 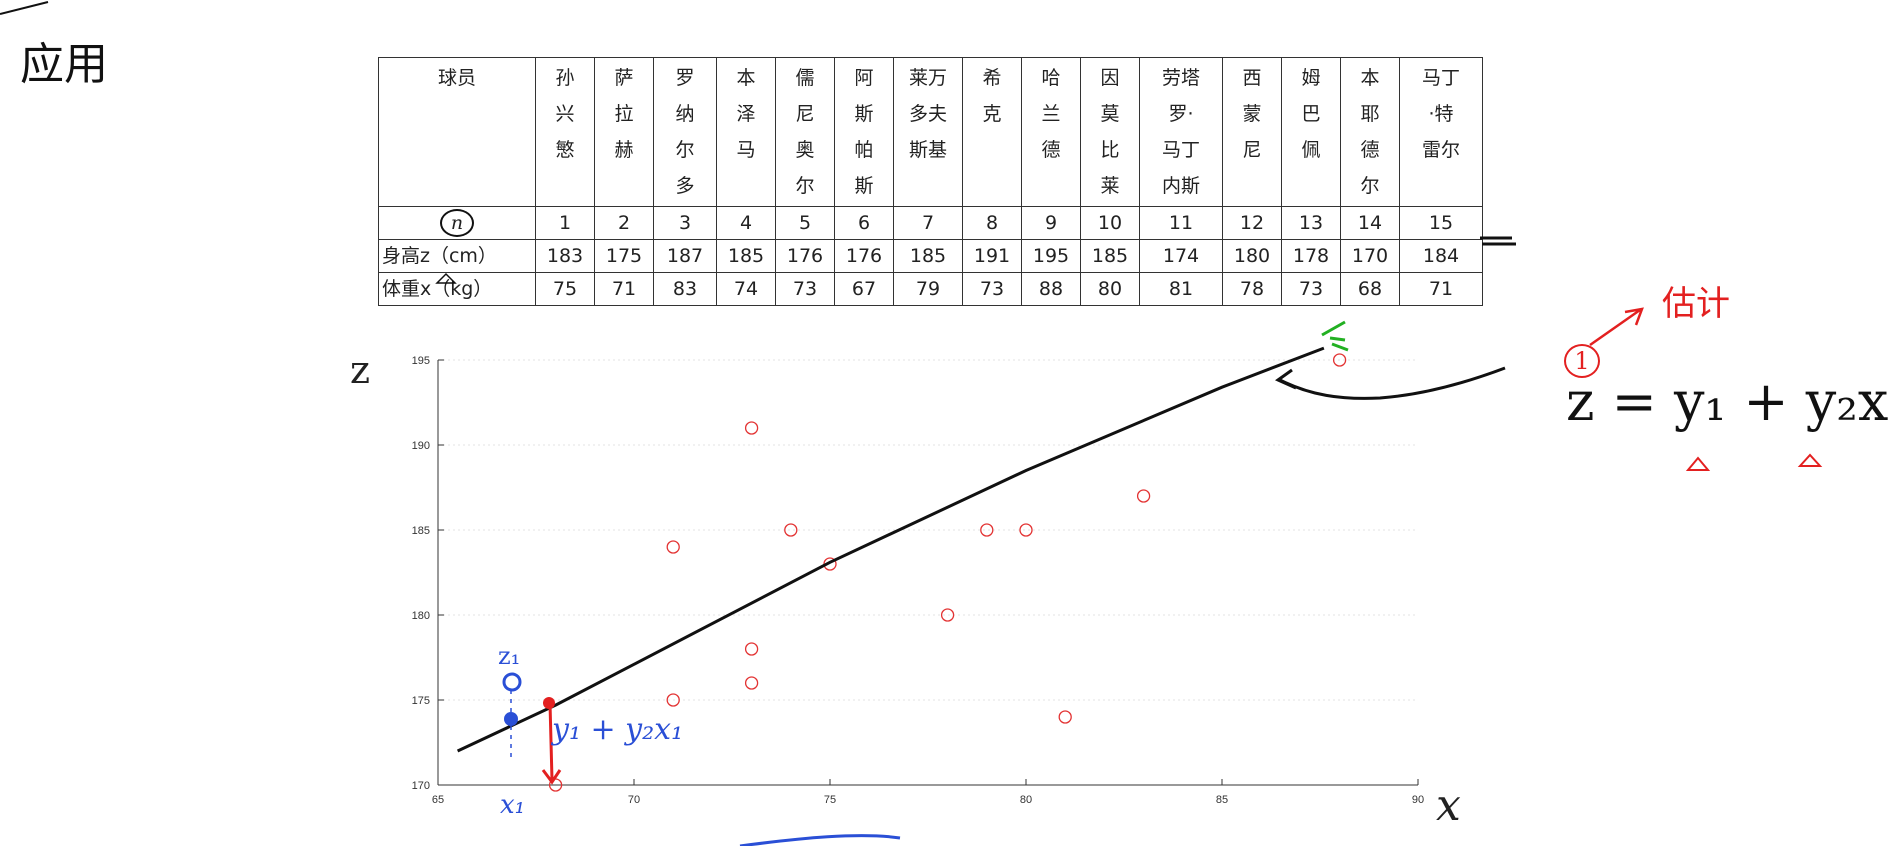 What do you see at coordinates (830, 800) in the screenshot?
I see `x-tick-label: 75` at bounding box center [830, 800].